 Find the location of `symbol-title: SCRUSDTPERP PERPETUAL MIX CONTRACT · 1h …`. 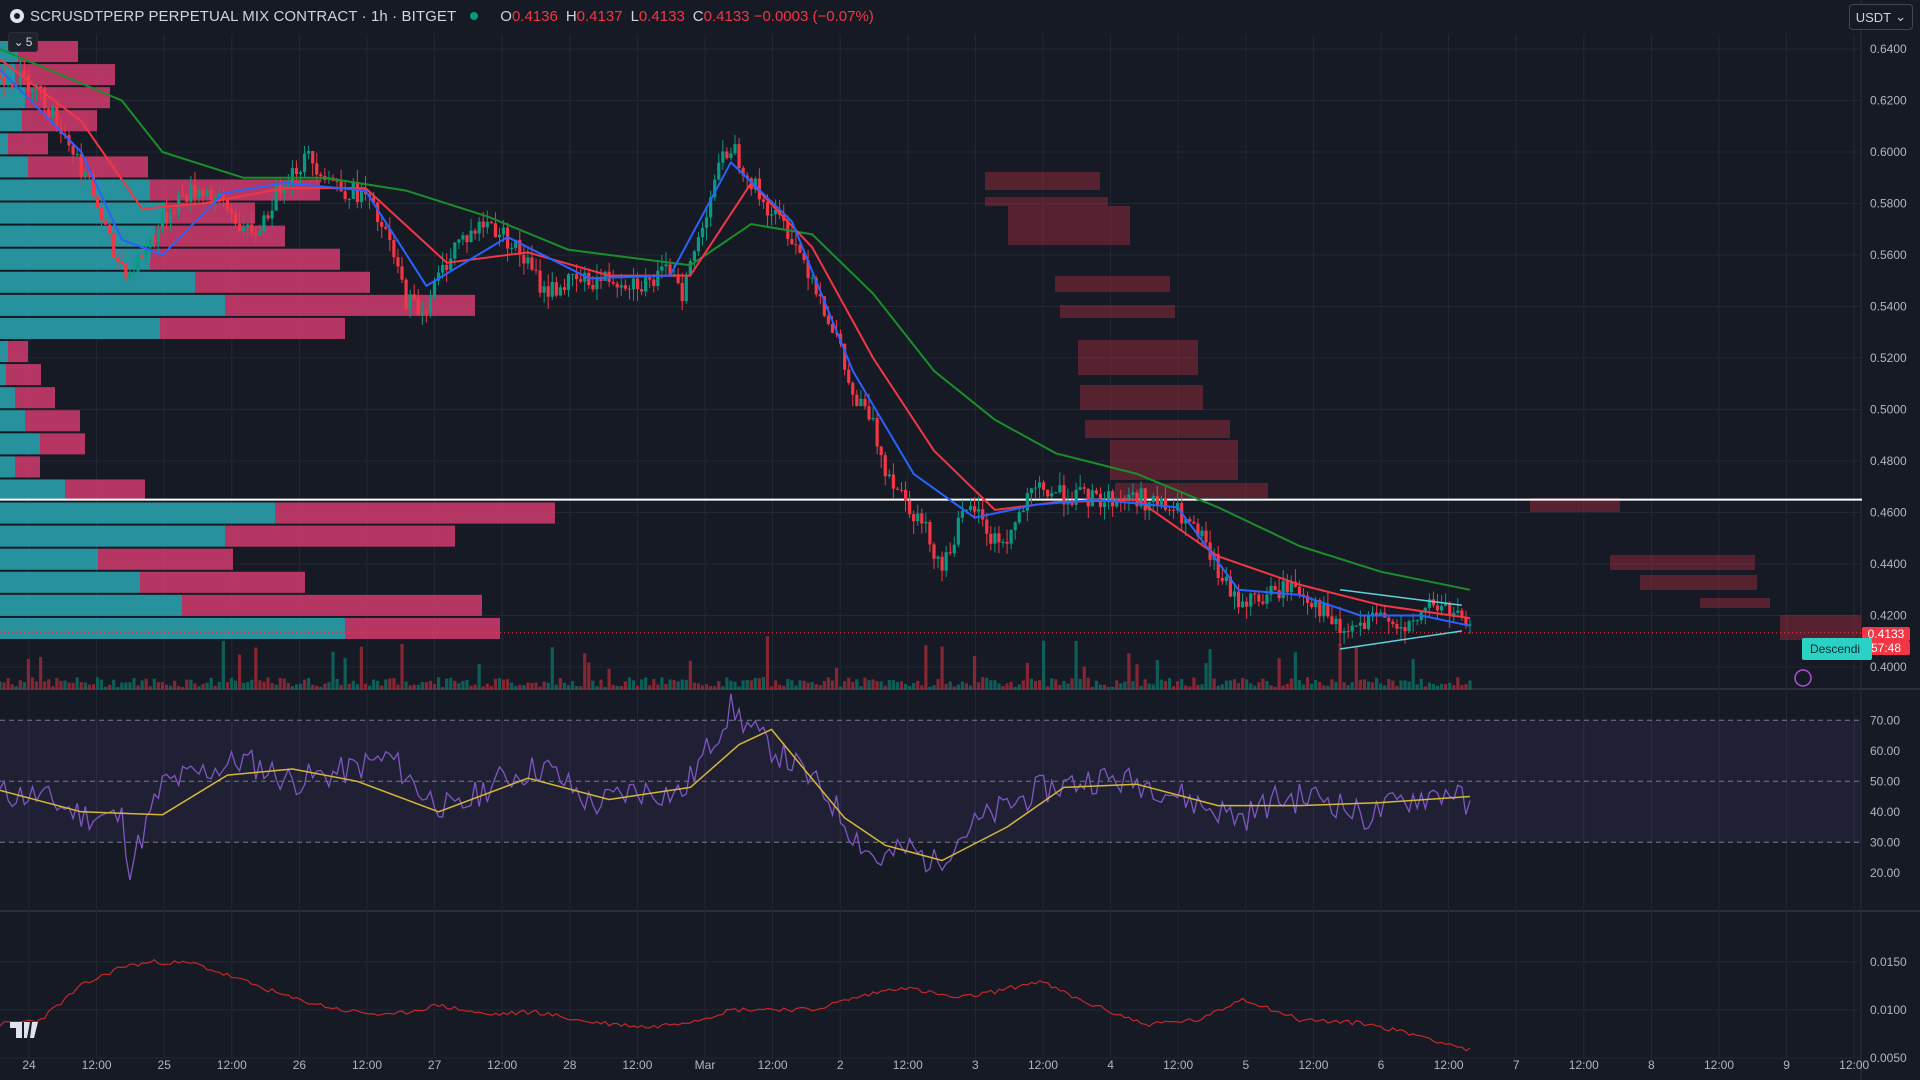

symbol-title: SCRUSDTPERP PERPETUAL MIX CONTRACT · 1h … is located at coordinates (243, 16).